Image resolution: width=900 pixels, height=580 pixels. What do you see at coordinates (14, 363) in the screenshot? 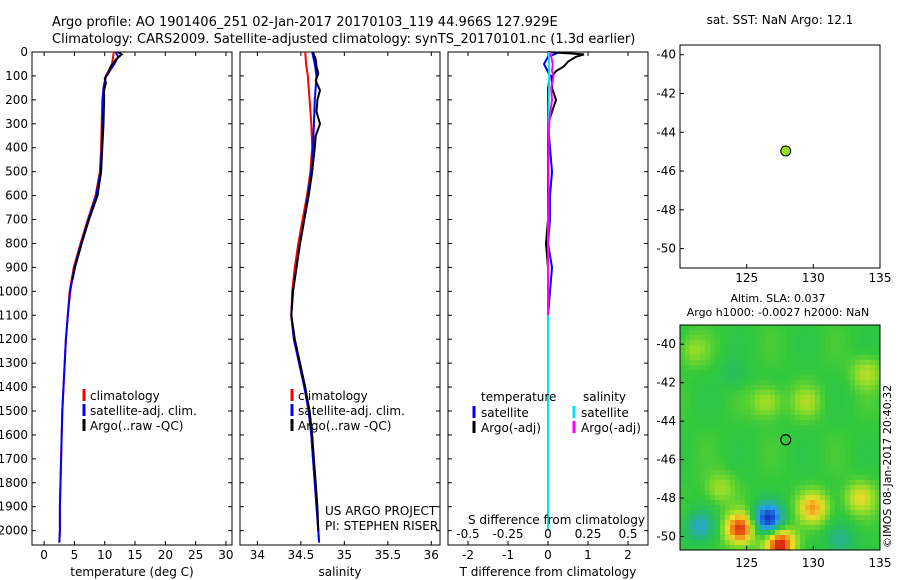
I see `y-tick-label: 1300` at bounding box center [14, 363].